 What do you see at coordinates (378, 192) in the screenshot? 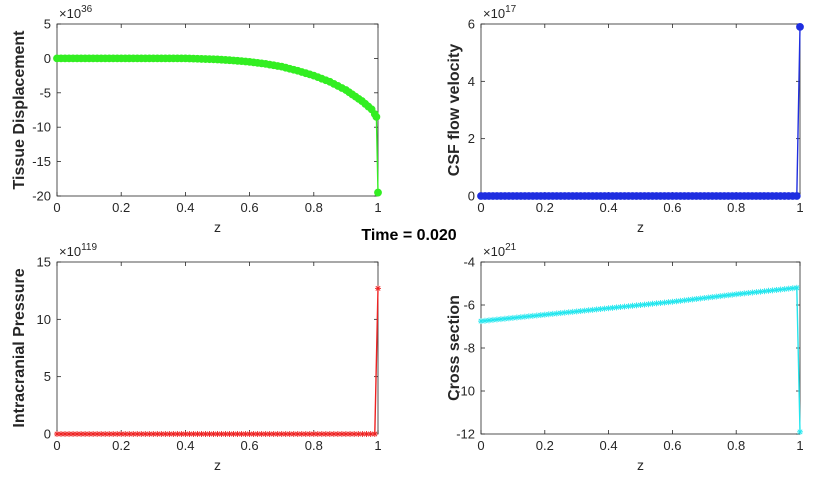
I see `tissue-displacement-data-point` at bounding box center [378, 192].